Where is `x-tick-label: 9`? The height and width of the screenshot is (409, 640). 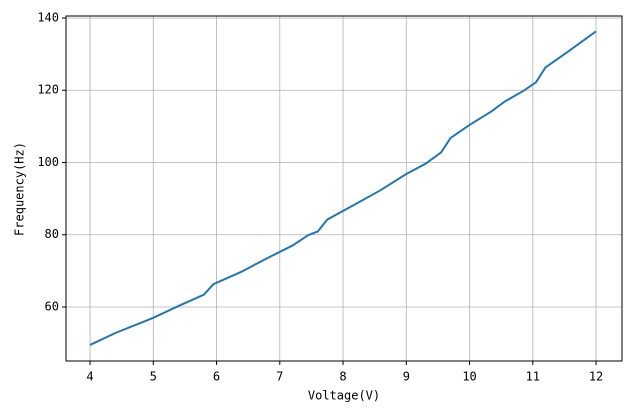
x-tick-label: 9 is located at coordinates (406, 377).